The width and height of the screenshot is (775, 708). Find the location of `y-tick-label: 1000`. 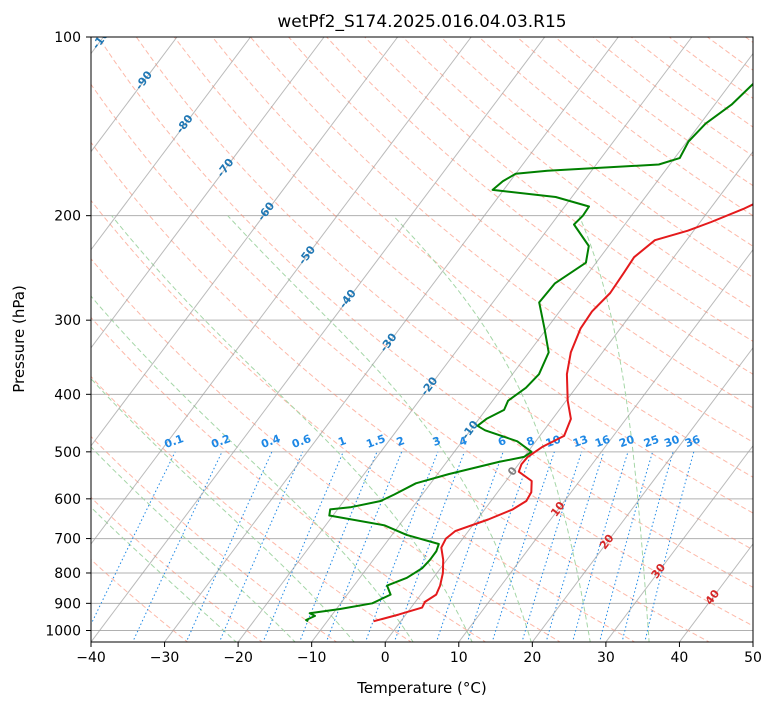

y-tick-label: 1000 is located at coordinates (63, 632).